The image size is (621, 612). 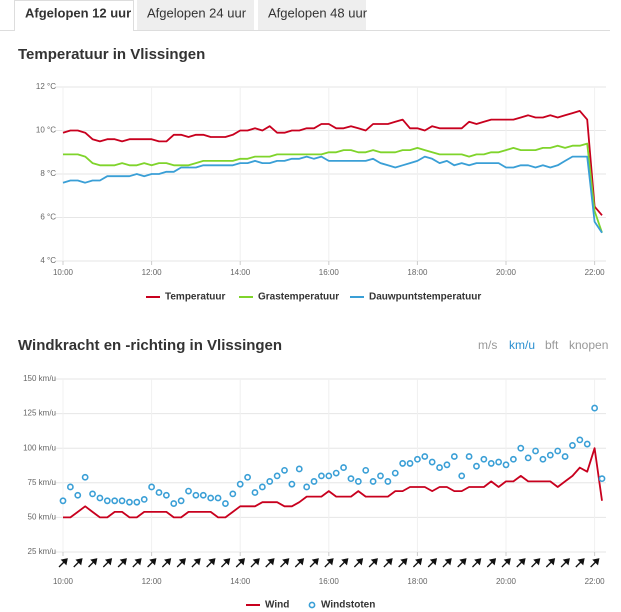 What do you see at coordinates (46, 130) in the screenshot?
I see `y-tick-label: 10 °C` at bounding box center [46, 130].